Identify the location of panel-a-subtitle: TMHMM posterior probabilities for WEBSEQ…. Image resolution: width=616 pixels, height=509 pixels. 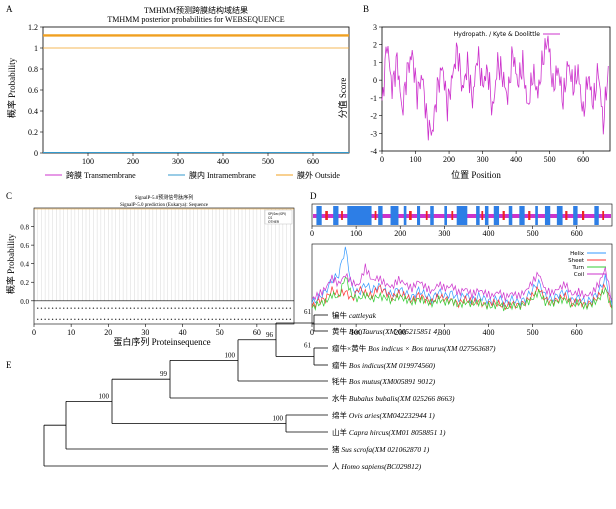
(195, 19).